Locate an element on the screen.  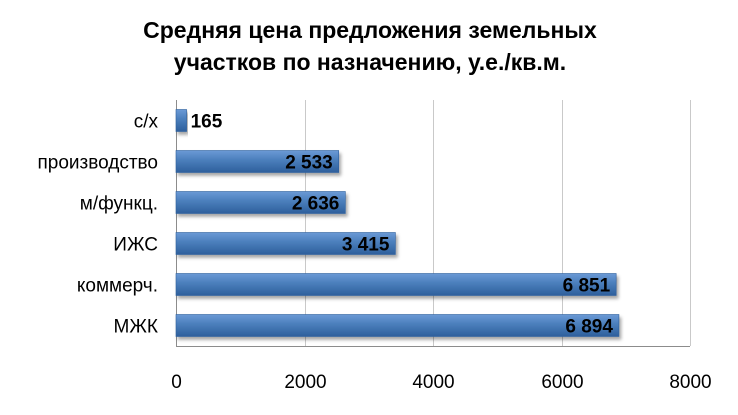
x-tick-label: 0 is located at coordinates (176, 382).